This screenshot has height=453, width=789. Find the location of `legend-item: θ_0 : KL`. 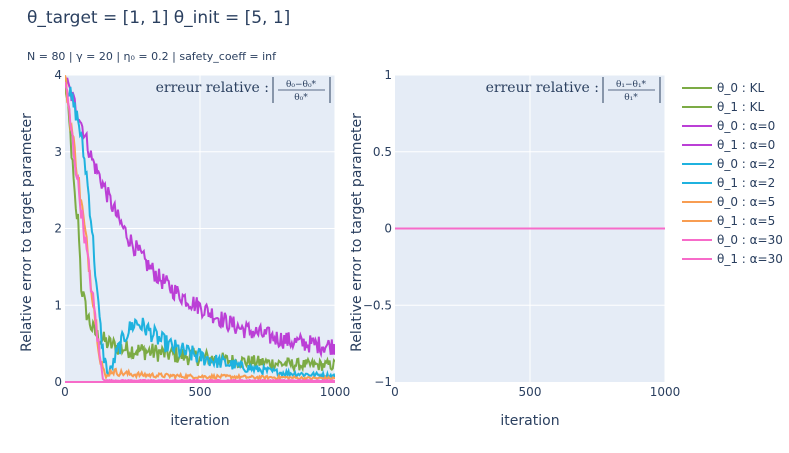

legend-item: θ_0 : KL is located at coordinates (723, 88).